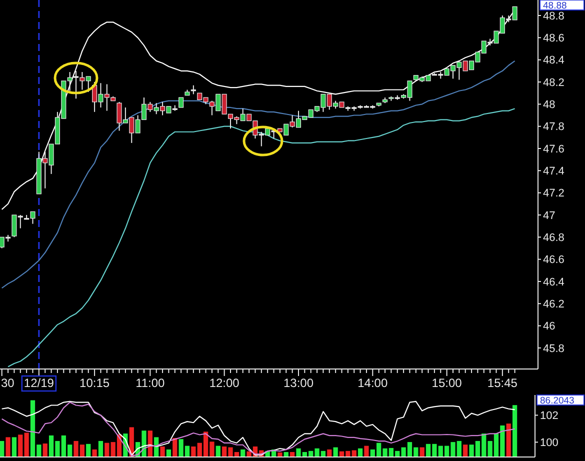 The width and height of the screenshot is (585, 461). I want to click on x-tick-label: 14:00, so click(373, 383).